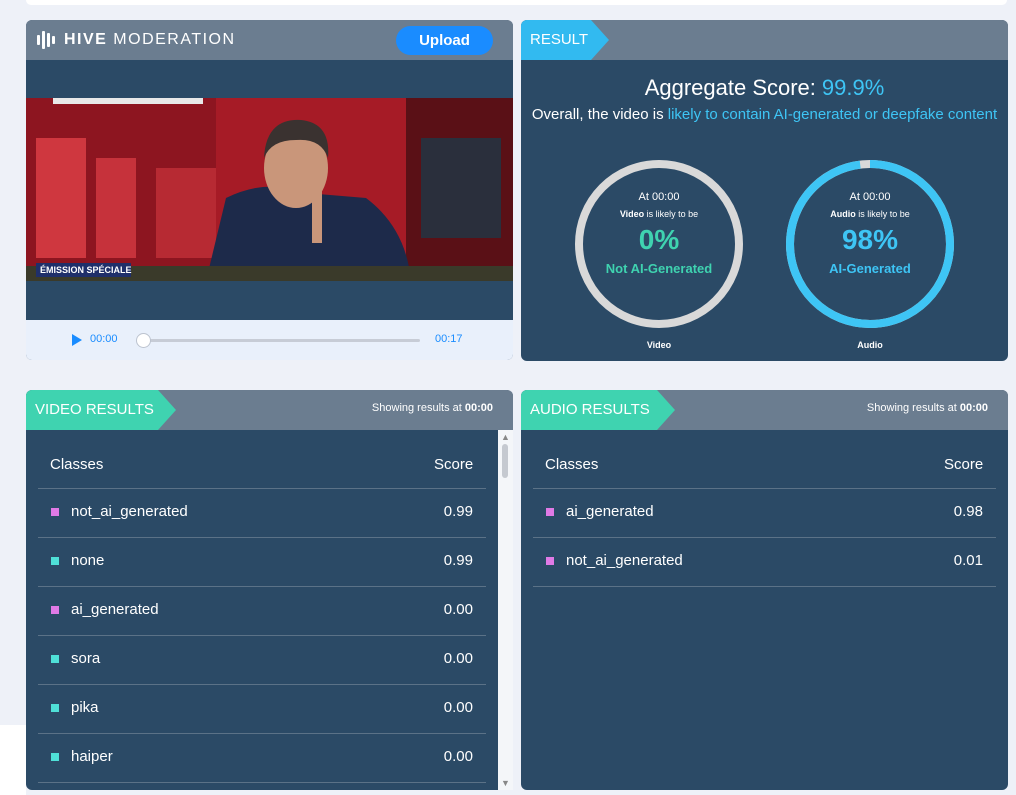 This screenshot has width=1016, height=795. What do you see at coordinates (13, 760) in the screenshot?
I see `page-background-patch` at bounding box center [13, 760].